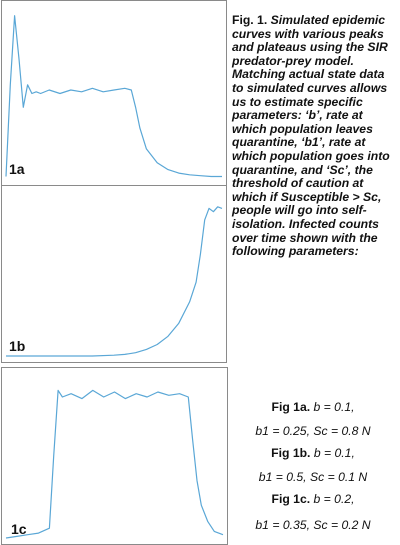  I want to click on param-1b-b: b = 0.1,, so click(334, 453).